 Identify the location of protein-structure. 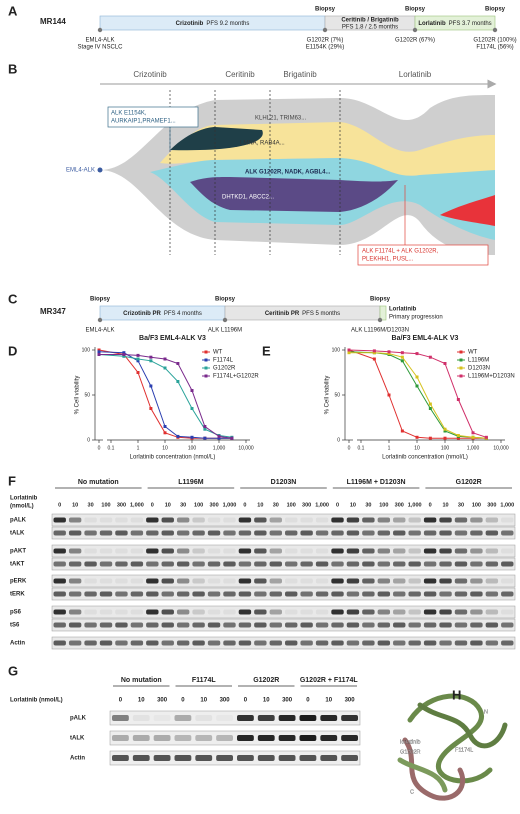
(452, 747).